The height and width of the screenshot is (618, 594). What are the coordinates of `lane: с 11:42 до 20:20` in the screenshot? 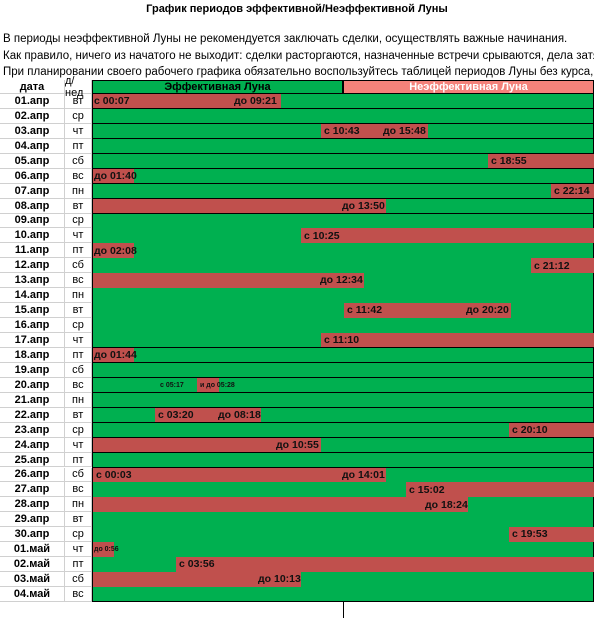 It's located at (343, 311).